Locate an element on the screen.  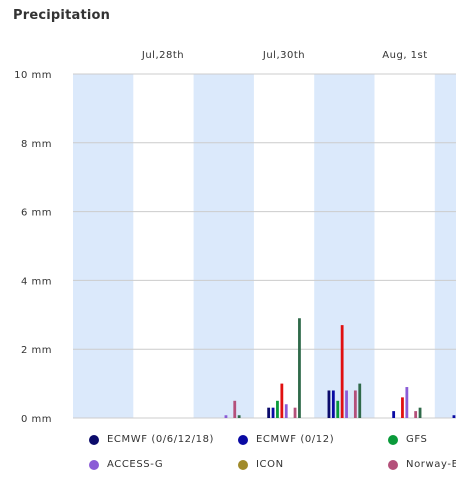
bar-series is located at coordinates (340, 368).